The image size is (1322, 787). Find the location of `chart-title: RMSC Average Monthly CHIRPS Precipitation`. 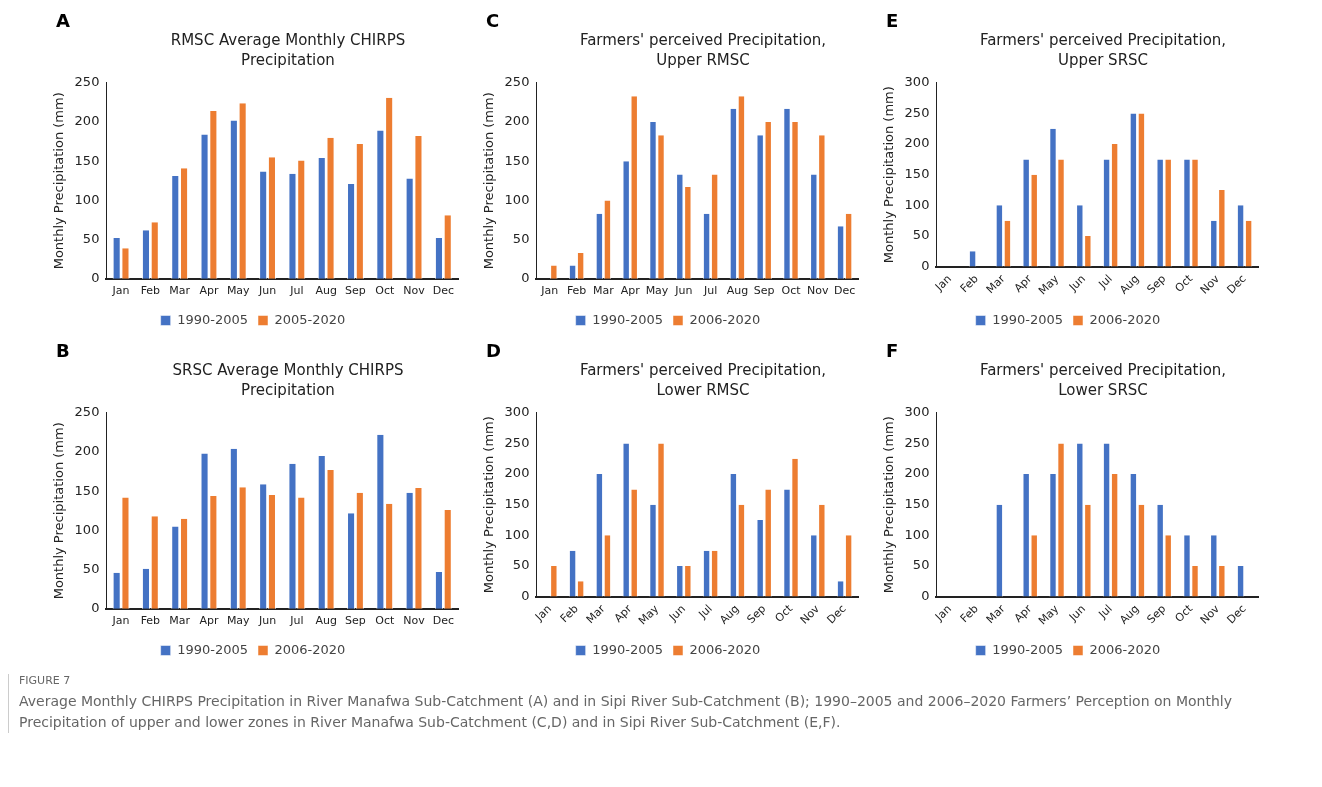

chart-title: RMSC Average Monthly CHIRPS Precipitation is located at coordinates (288, 50).